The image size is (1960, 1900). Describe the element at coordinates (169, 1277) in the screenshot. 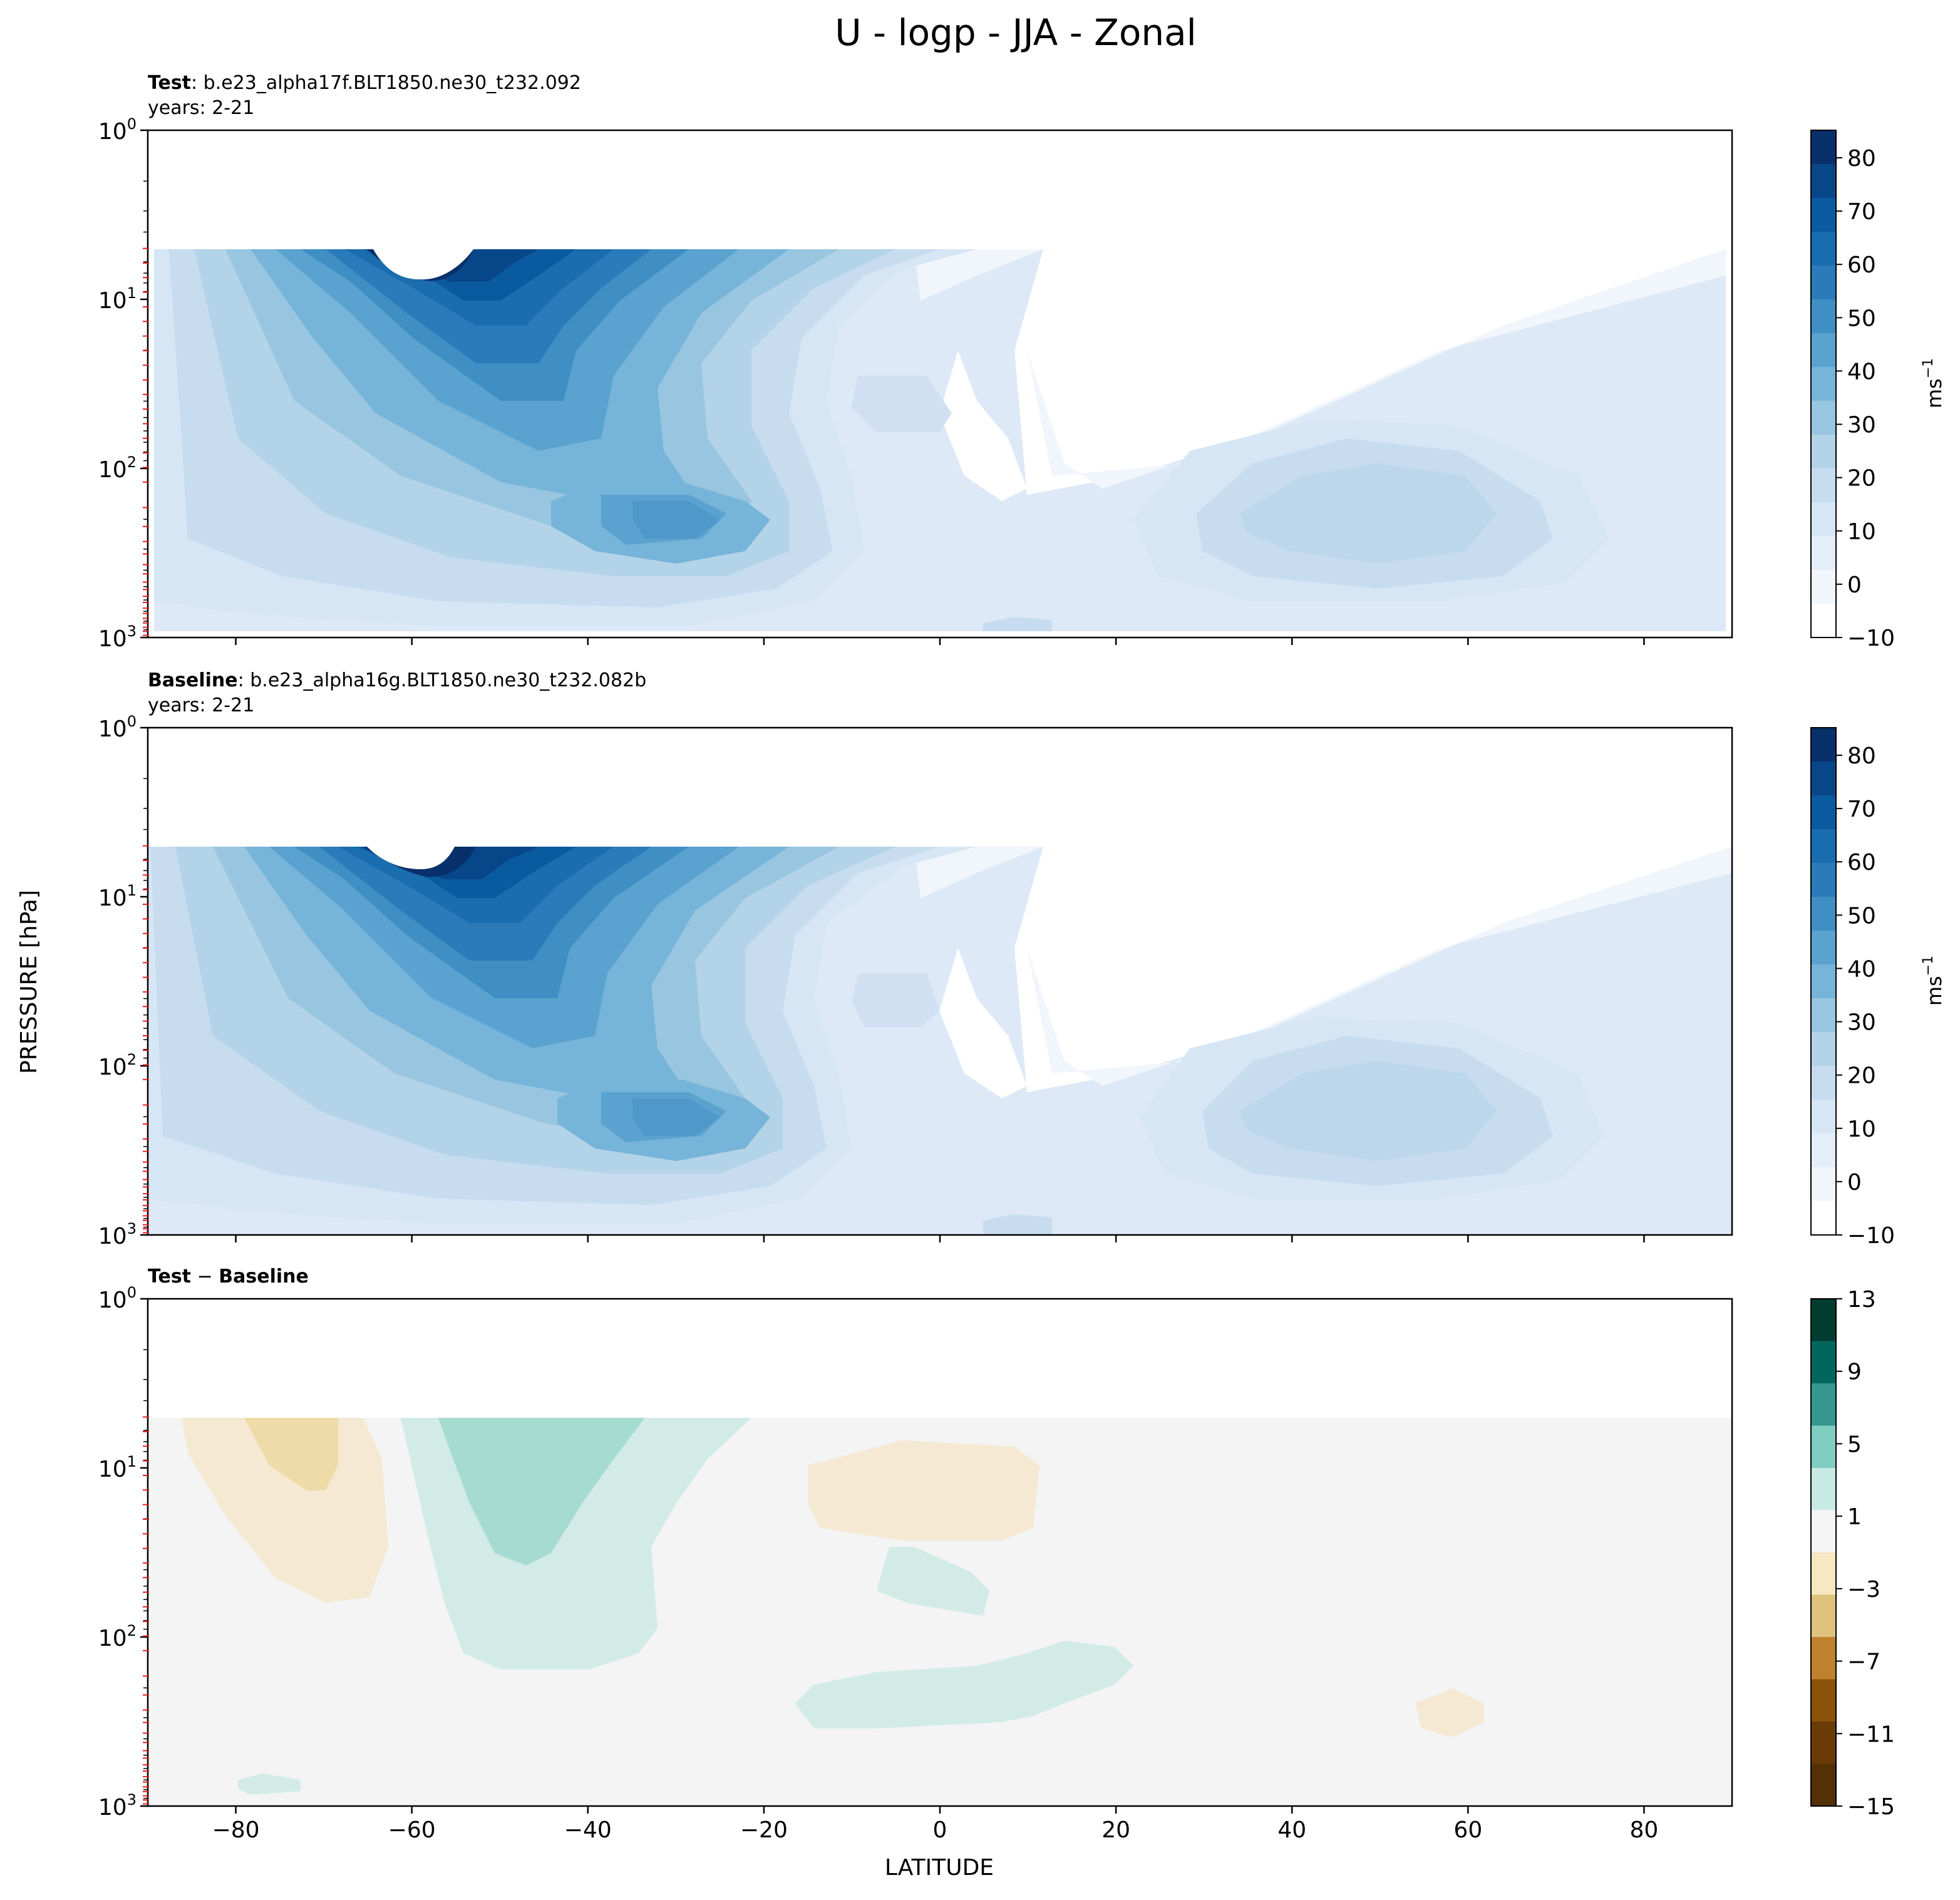

I see `panel-diff-title-test: Test` at that location.